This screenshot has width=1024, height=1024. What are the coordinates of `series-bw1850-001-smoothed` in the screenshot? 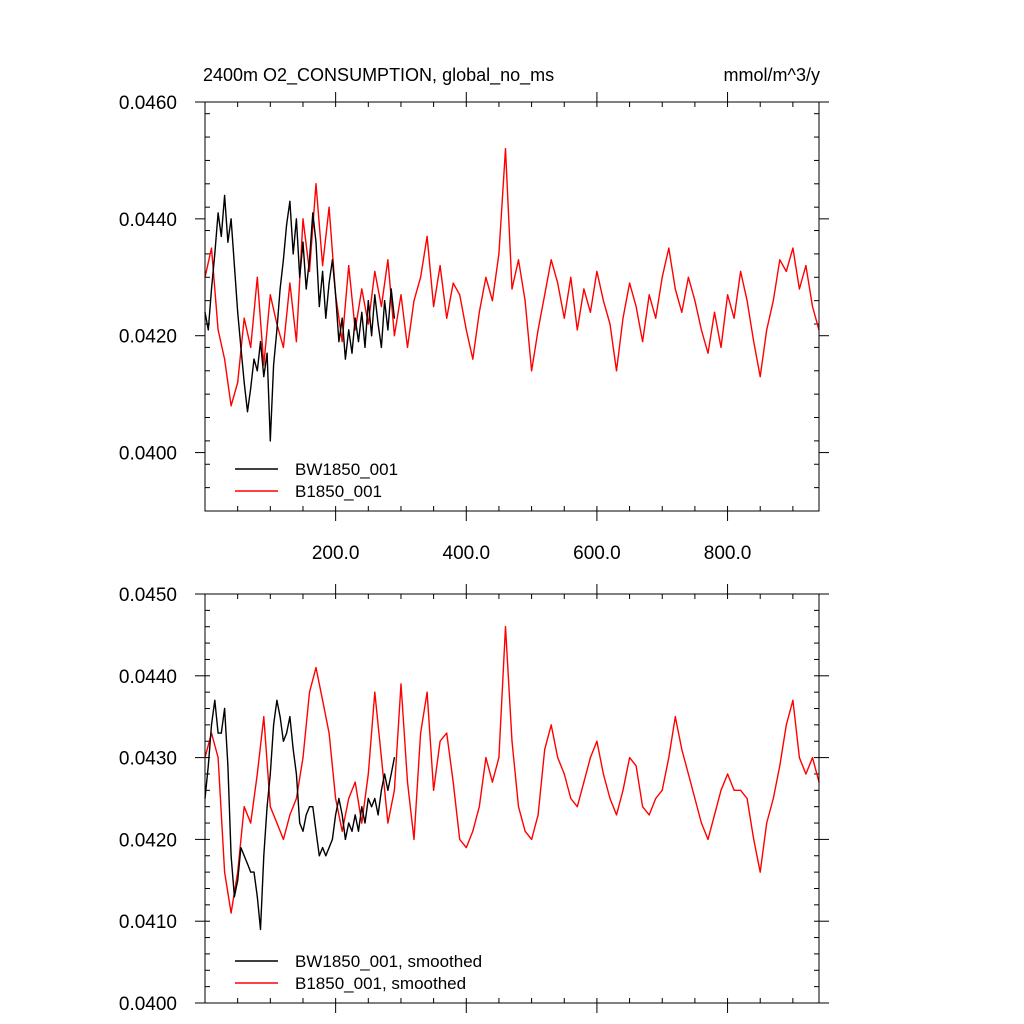 It's located at (300, 815).